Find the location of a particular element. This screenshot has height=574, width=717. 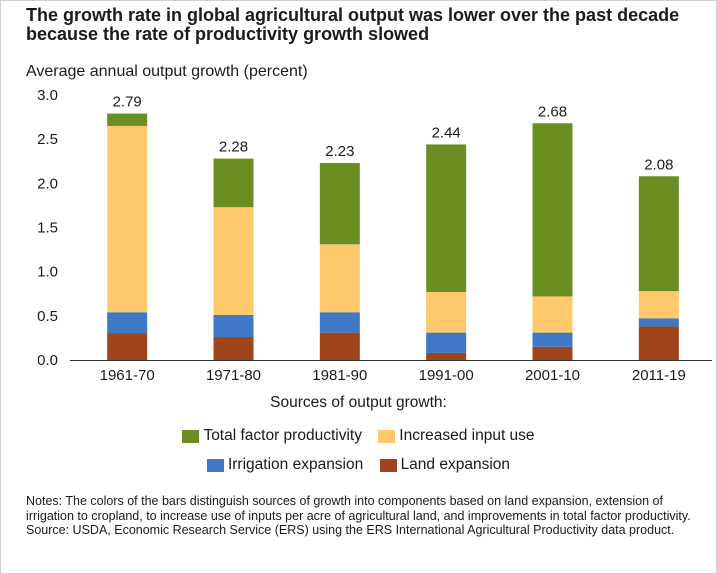

legend-swatch-land is located at coordinates (388, 465).